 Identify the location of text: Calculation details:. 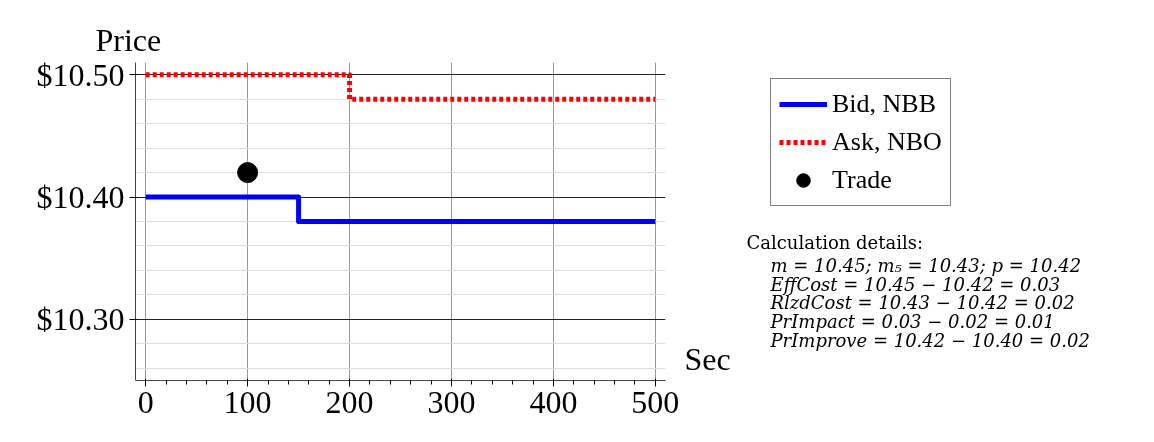
(835, 242).